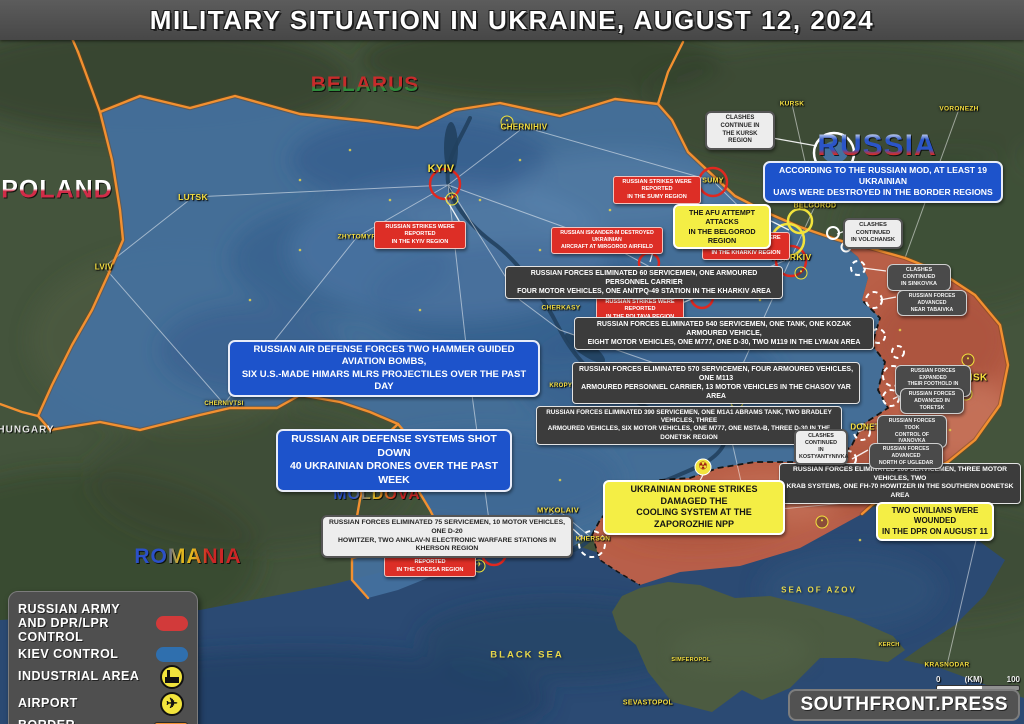 This screenshot has width=1024, height=724. What do you see at coordinates (947, 665) in the screenshot?
I see `city-label-krasnodar: KRASNODAR` at bounding box center [947, 665].